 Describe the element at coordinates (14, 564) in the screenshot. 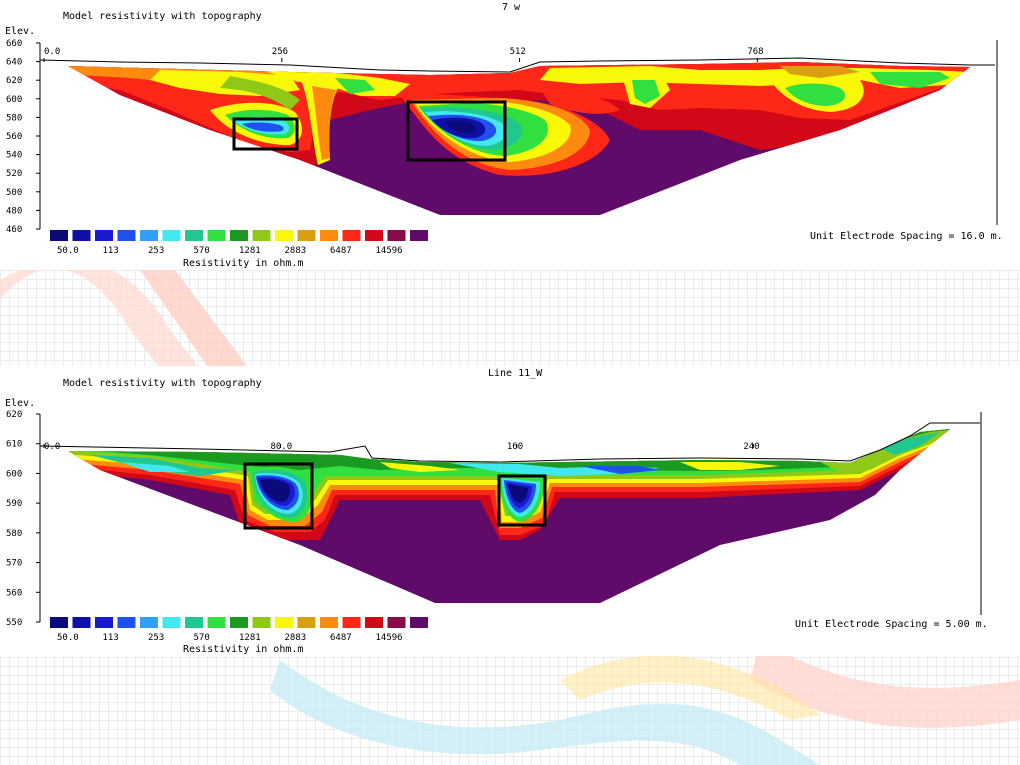

I see `y-tick-label: 570` at that location.